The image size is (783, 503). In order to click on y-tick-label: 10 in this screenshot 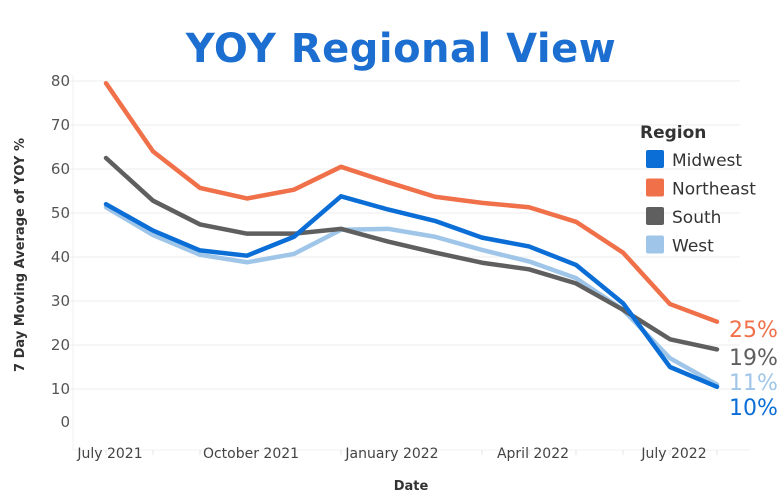, I will do `click(60, 389)`.